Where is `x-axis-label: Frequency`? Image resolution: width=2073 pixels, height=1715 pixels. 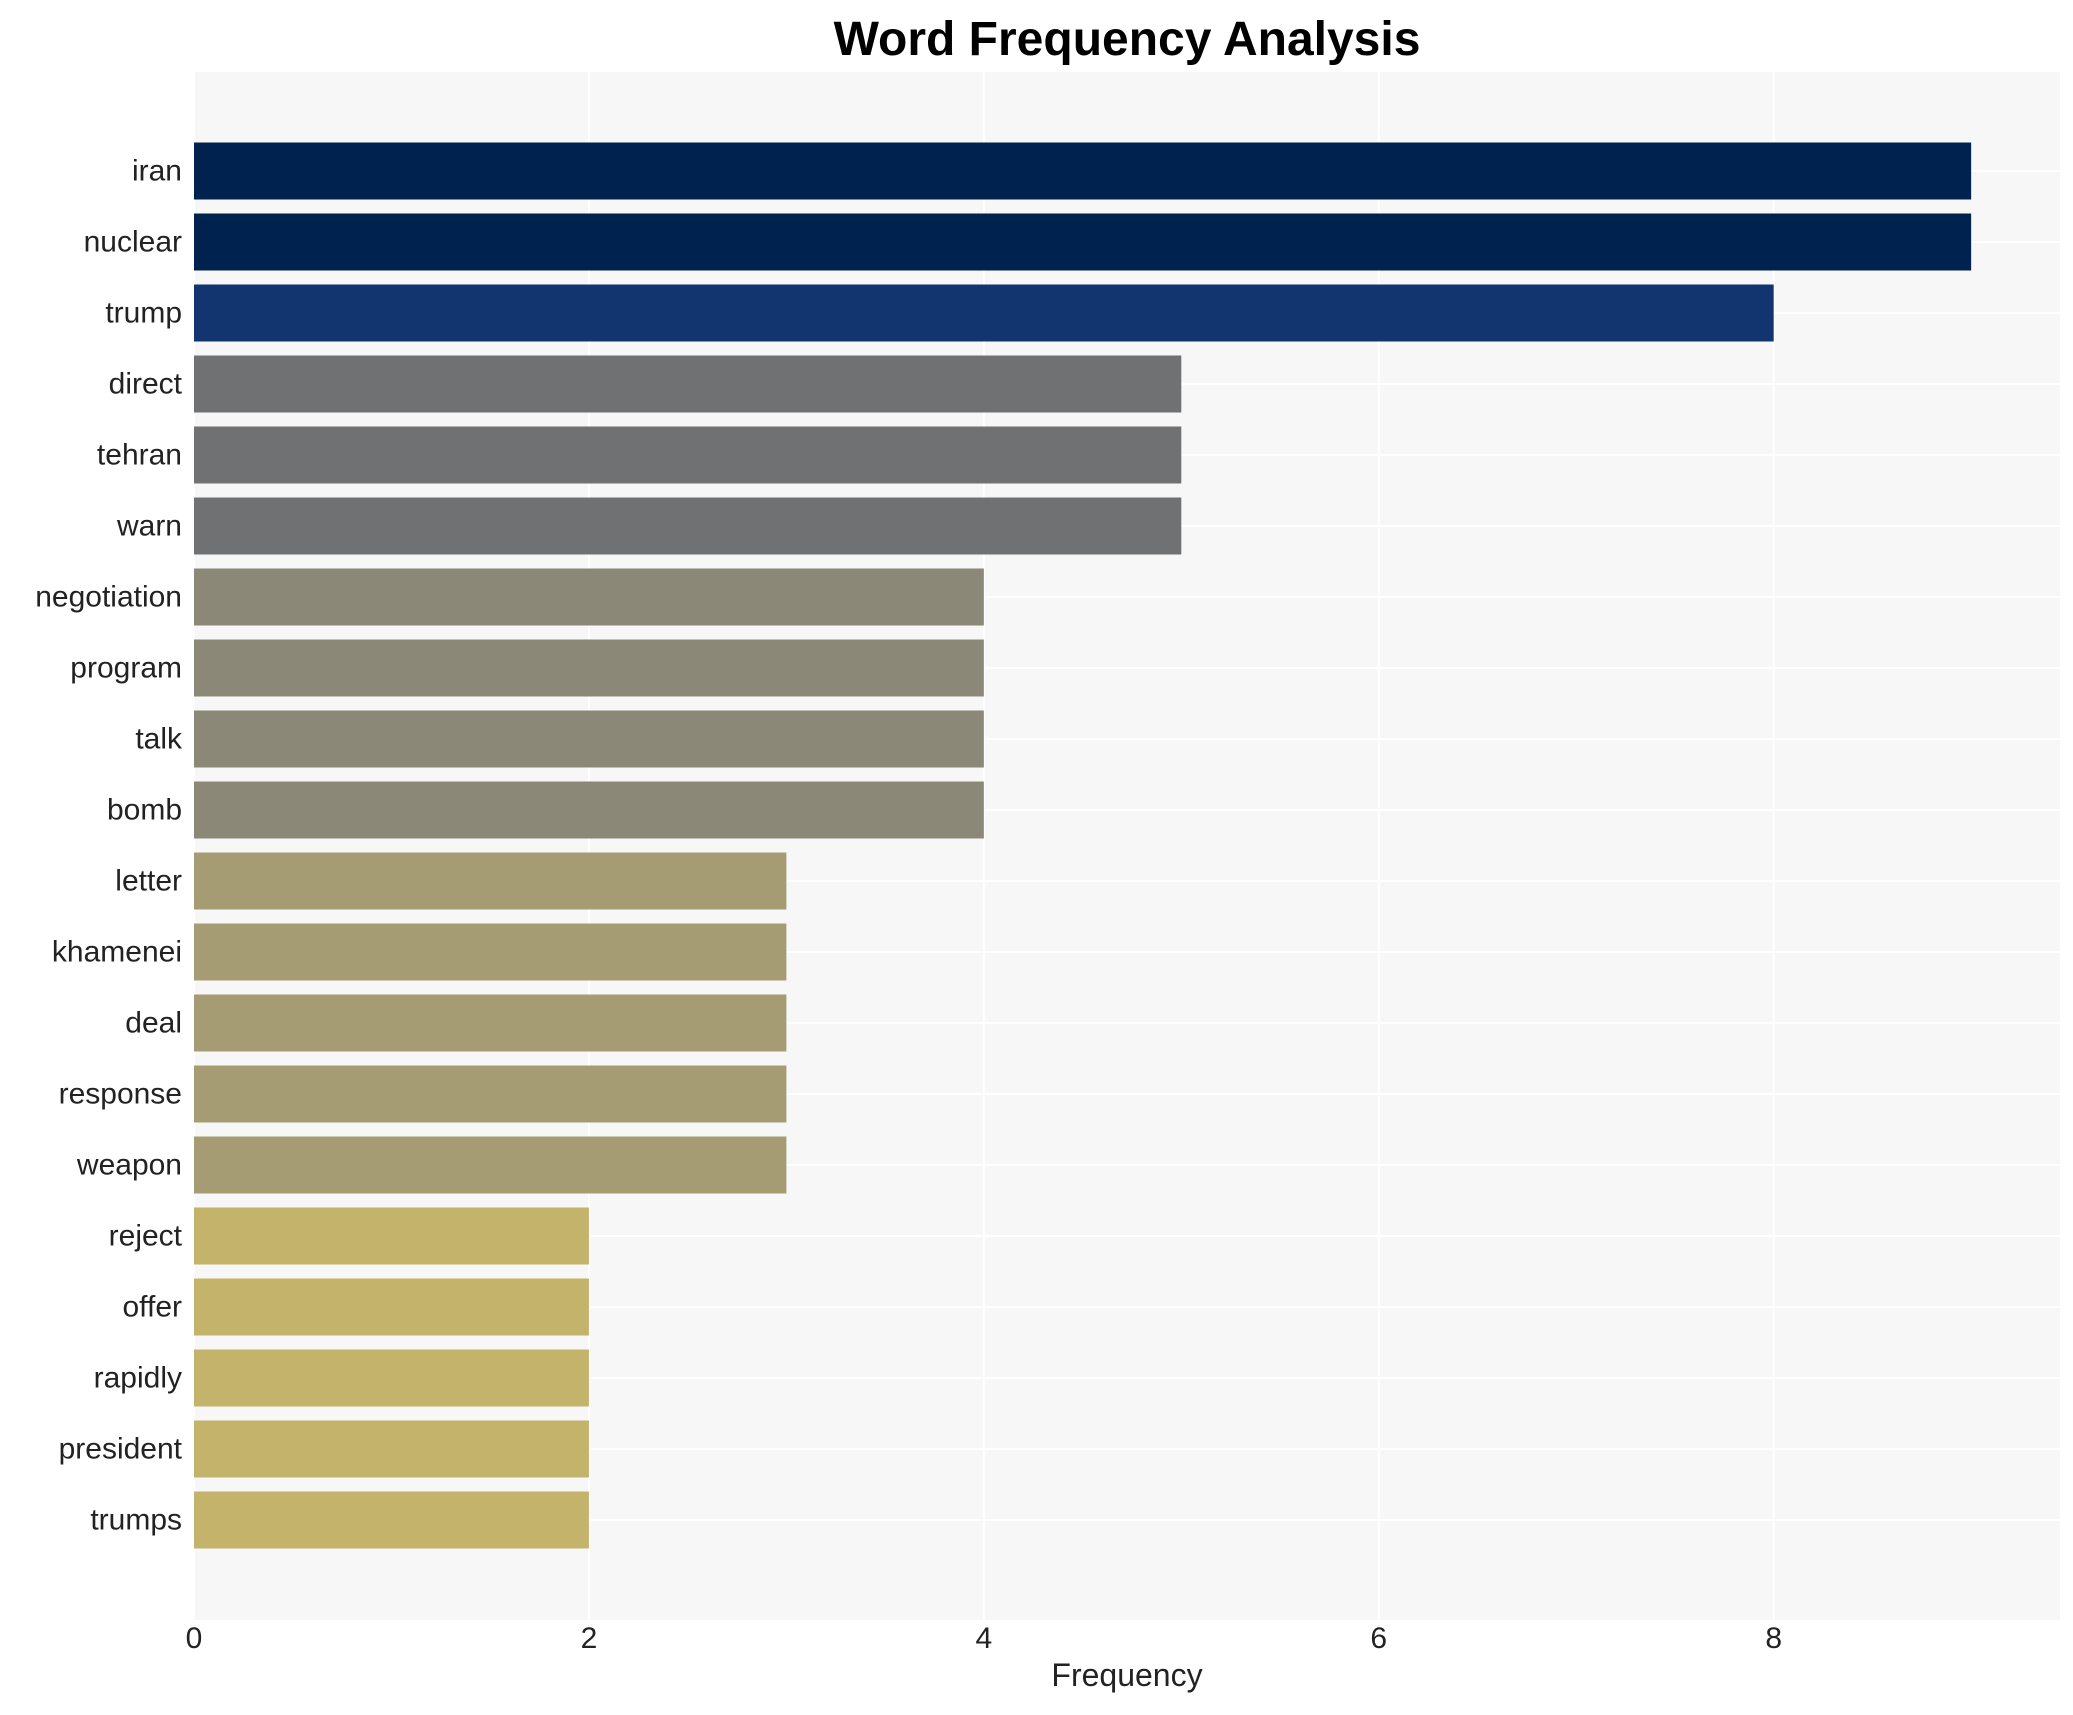
x-axis-label: Frequency is located at coordinates (1126, 1675).